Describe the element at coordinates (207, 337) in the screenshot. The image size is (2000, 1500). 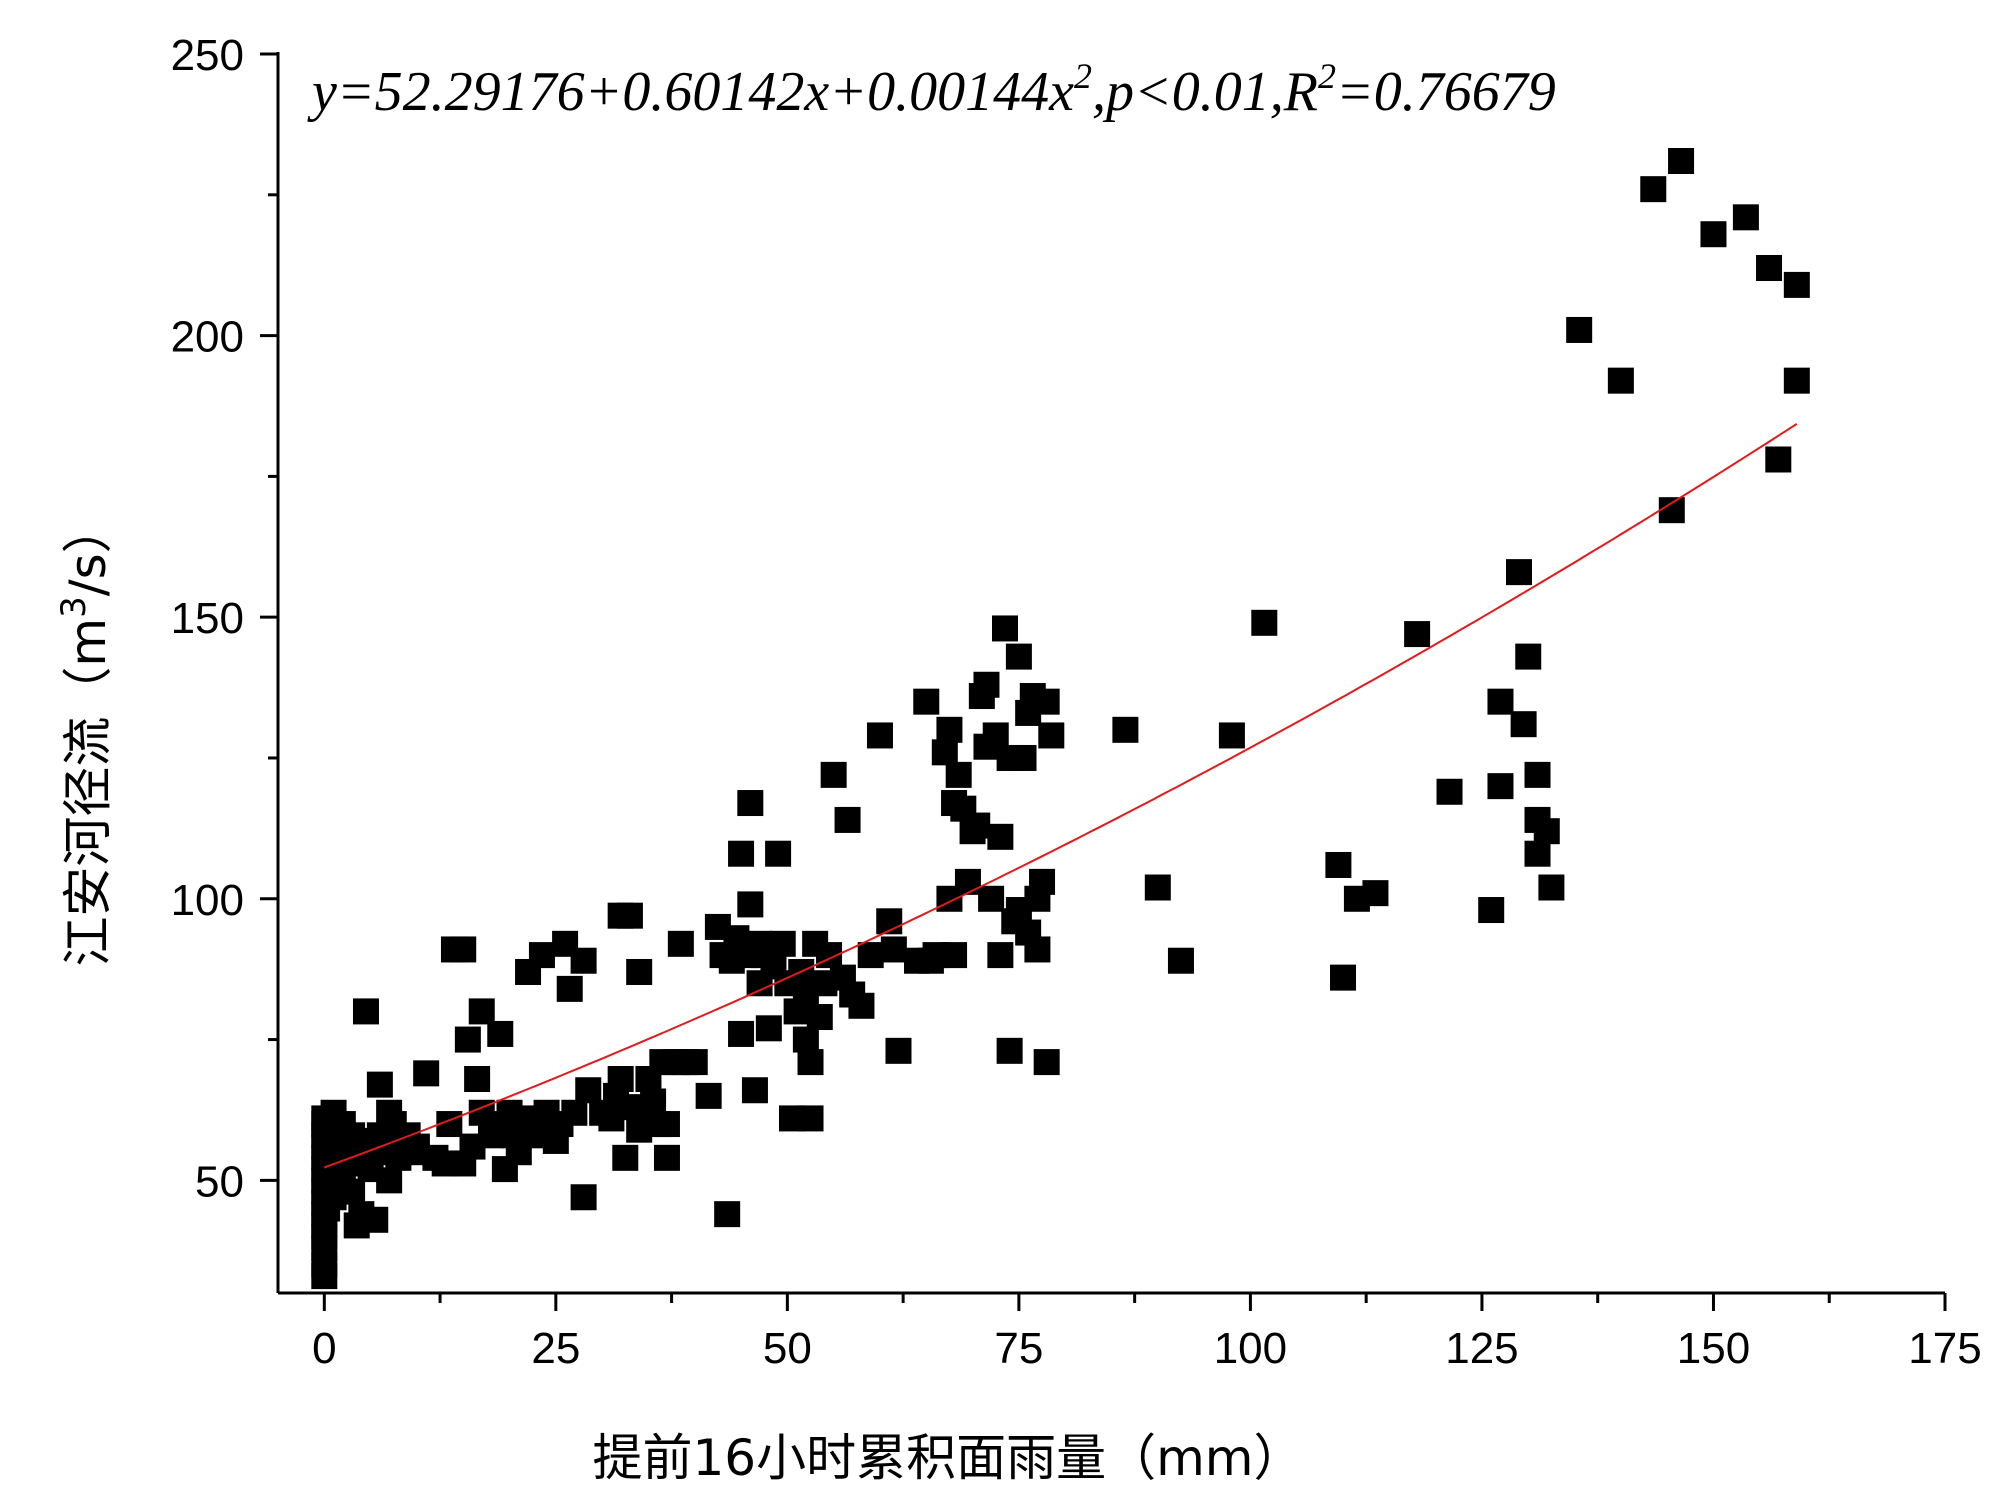
I see `y-tick-label: 200` at that location.